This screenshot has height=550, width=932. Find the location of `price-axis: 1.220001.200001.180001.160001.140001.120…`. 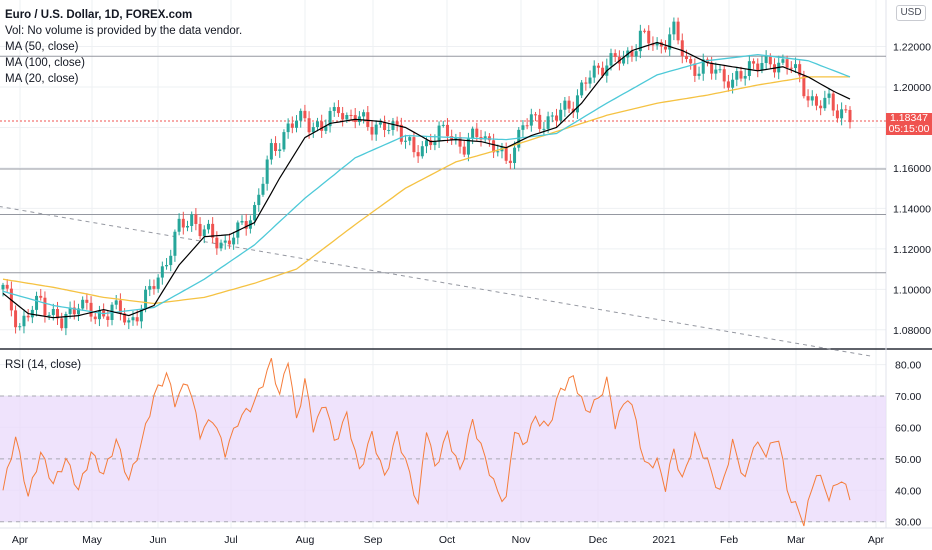

price-axis: 1.220001.200001.180001.160001.140001.120… is located at coordinates (912, 285).